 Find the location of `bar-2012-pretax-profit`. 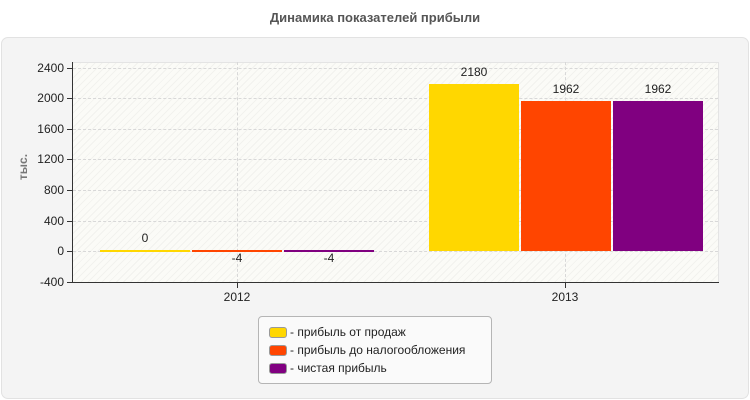

bar-2012-pretax-profit is located at coordinates (237, 251).